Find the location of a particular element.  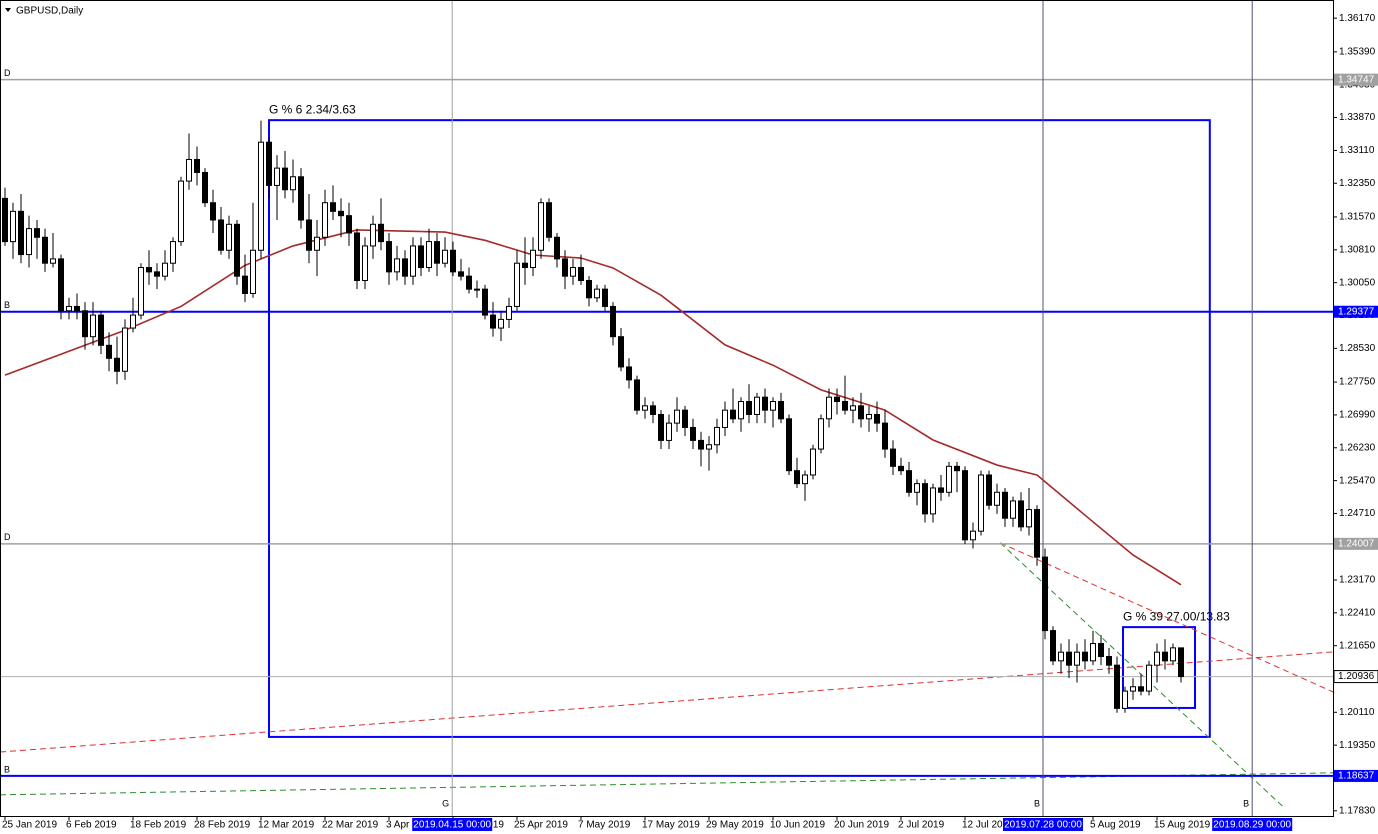

y-tick-label: 1.32350 is located at coordinates (1357, 183).